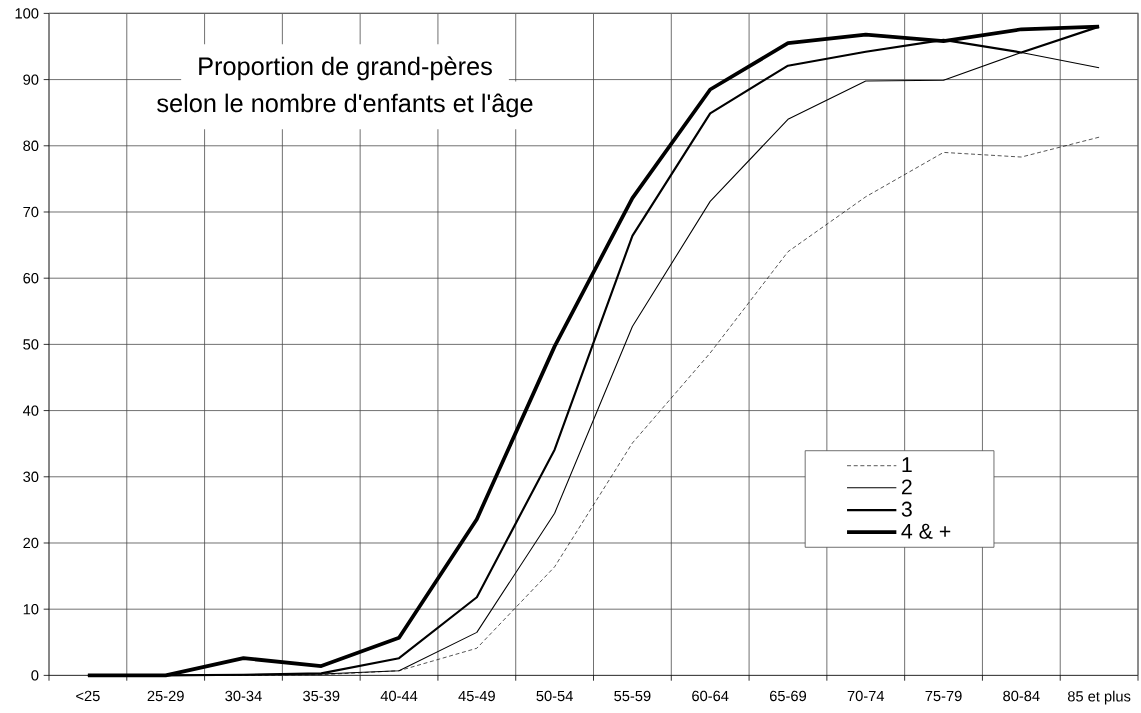  What do you see at coordinates (31, 79) in the screenshot?
I see `y-tick-label: 90` at bounding box center [31, 79].